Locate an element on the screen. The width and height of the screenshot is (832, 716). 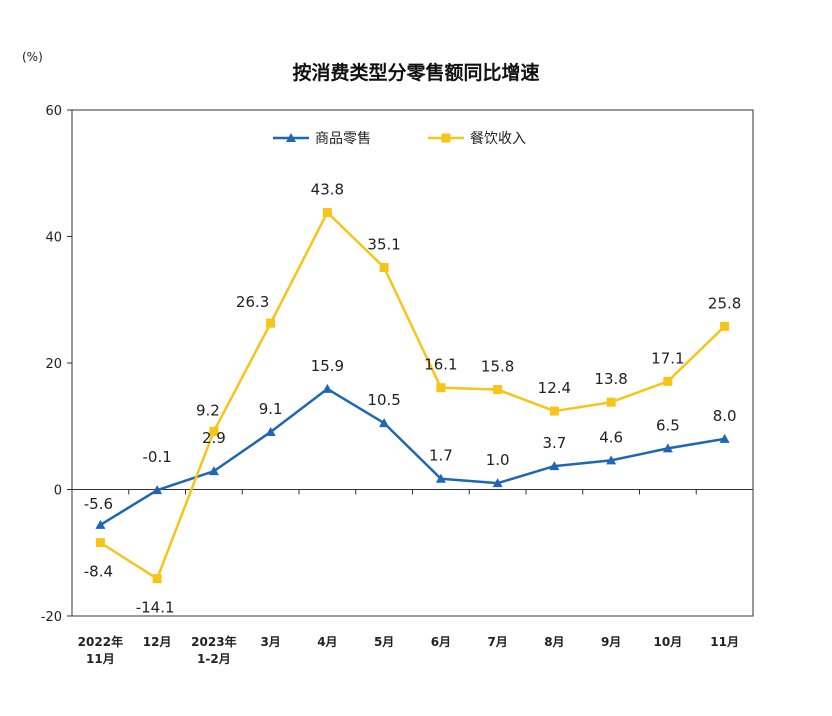
data-label: 1.0 is located at coordinates (498, 460).